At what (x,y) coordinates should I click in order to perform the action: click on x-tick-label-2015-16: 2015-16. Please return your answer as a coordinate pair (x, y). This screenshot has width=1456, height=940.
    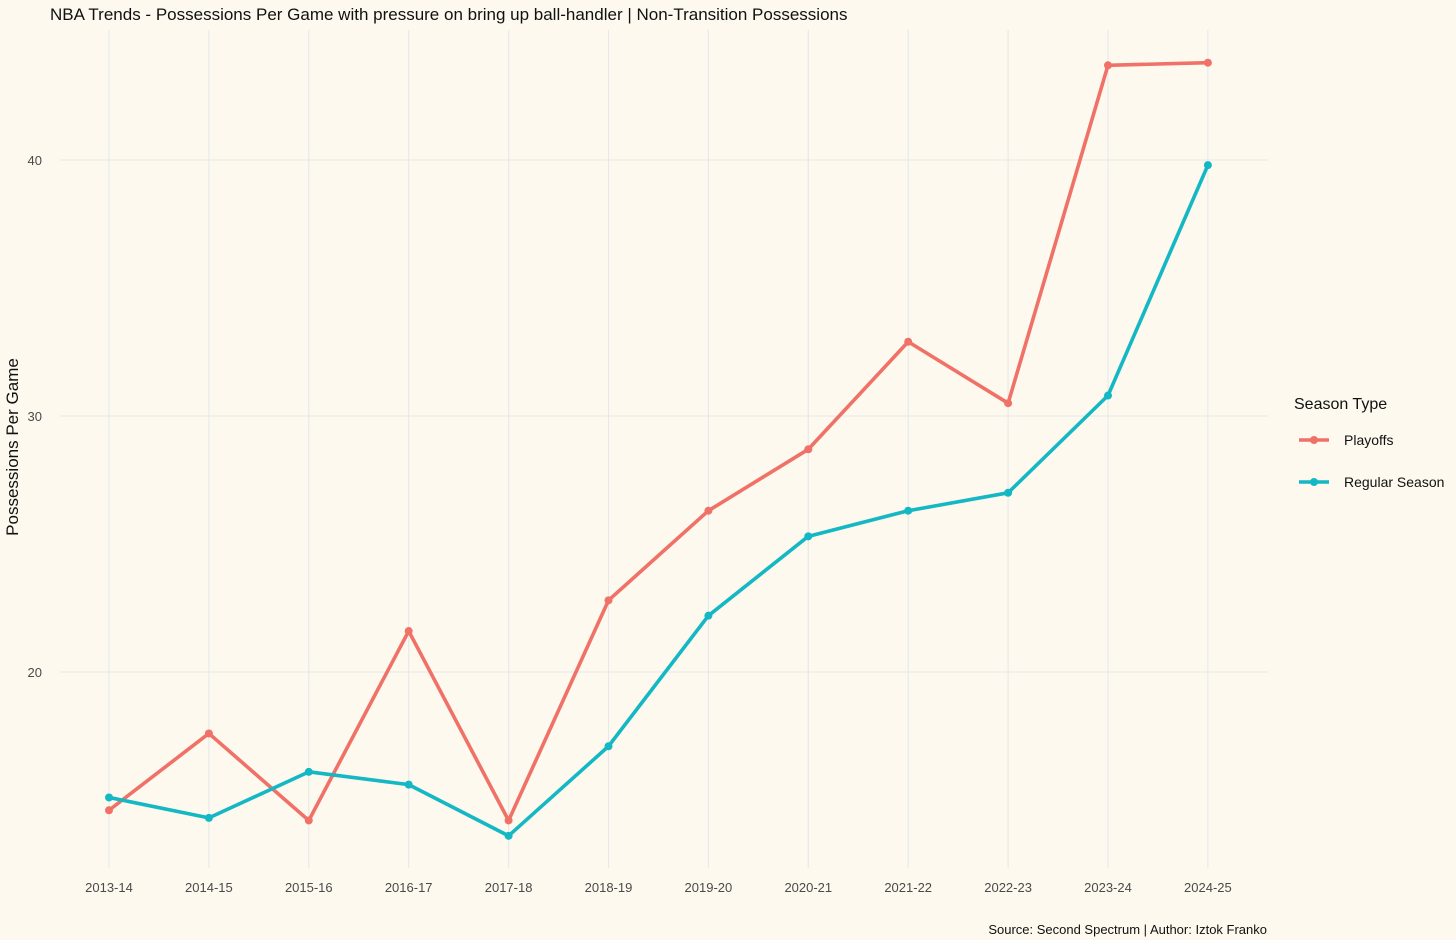
    Looking at the image, I should click on (309, 887).